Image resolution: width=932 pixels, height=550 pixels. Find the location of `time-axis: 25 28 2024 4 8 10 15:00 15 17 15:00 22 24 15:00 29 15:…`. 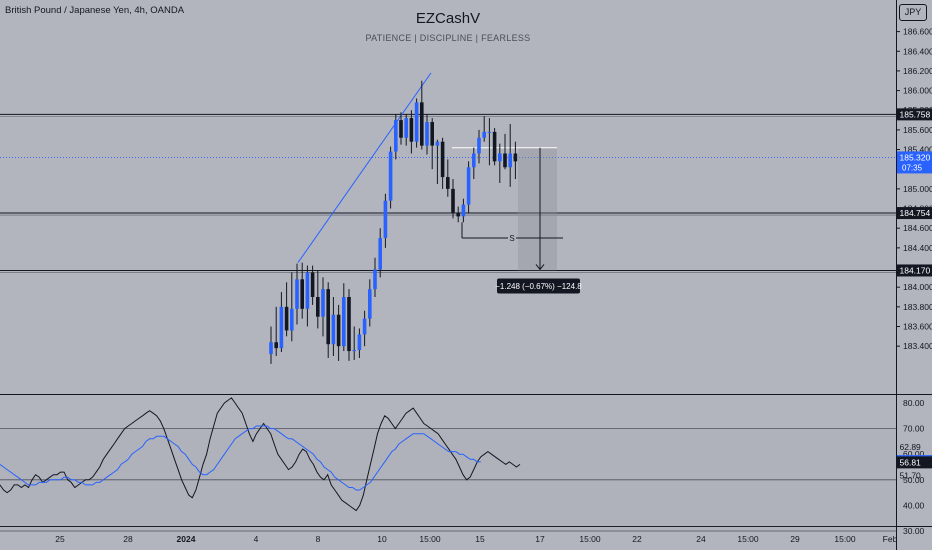

time-axis: 25 28 2024 4 8 10 15:00 15 17 15:00 22 24 15:00 29 15:… is located at coordinates (476, 539).